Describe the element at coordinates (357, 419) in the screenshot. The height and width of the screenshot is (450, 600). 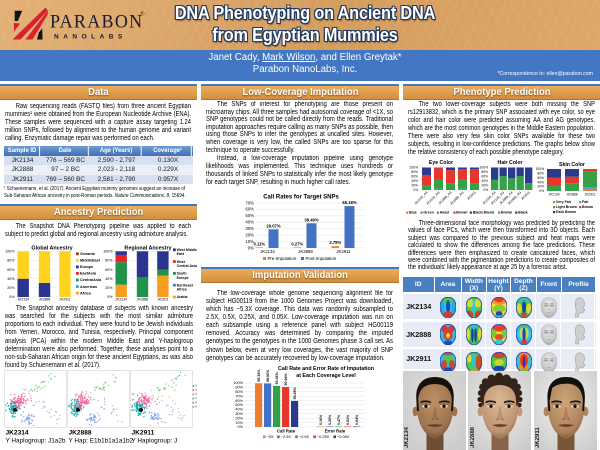
I see `svg-text: 0.94%` at that location.